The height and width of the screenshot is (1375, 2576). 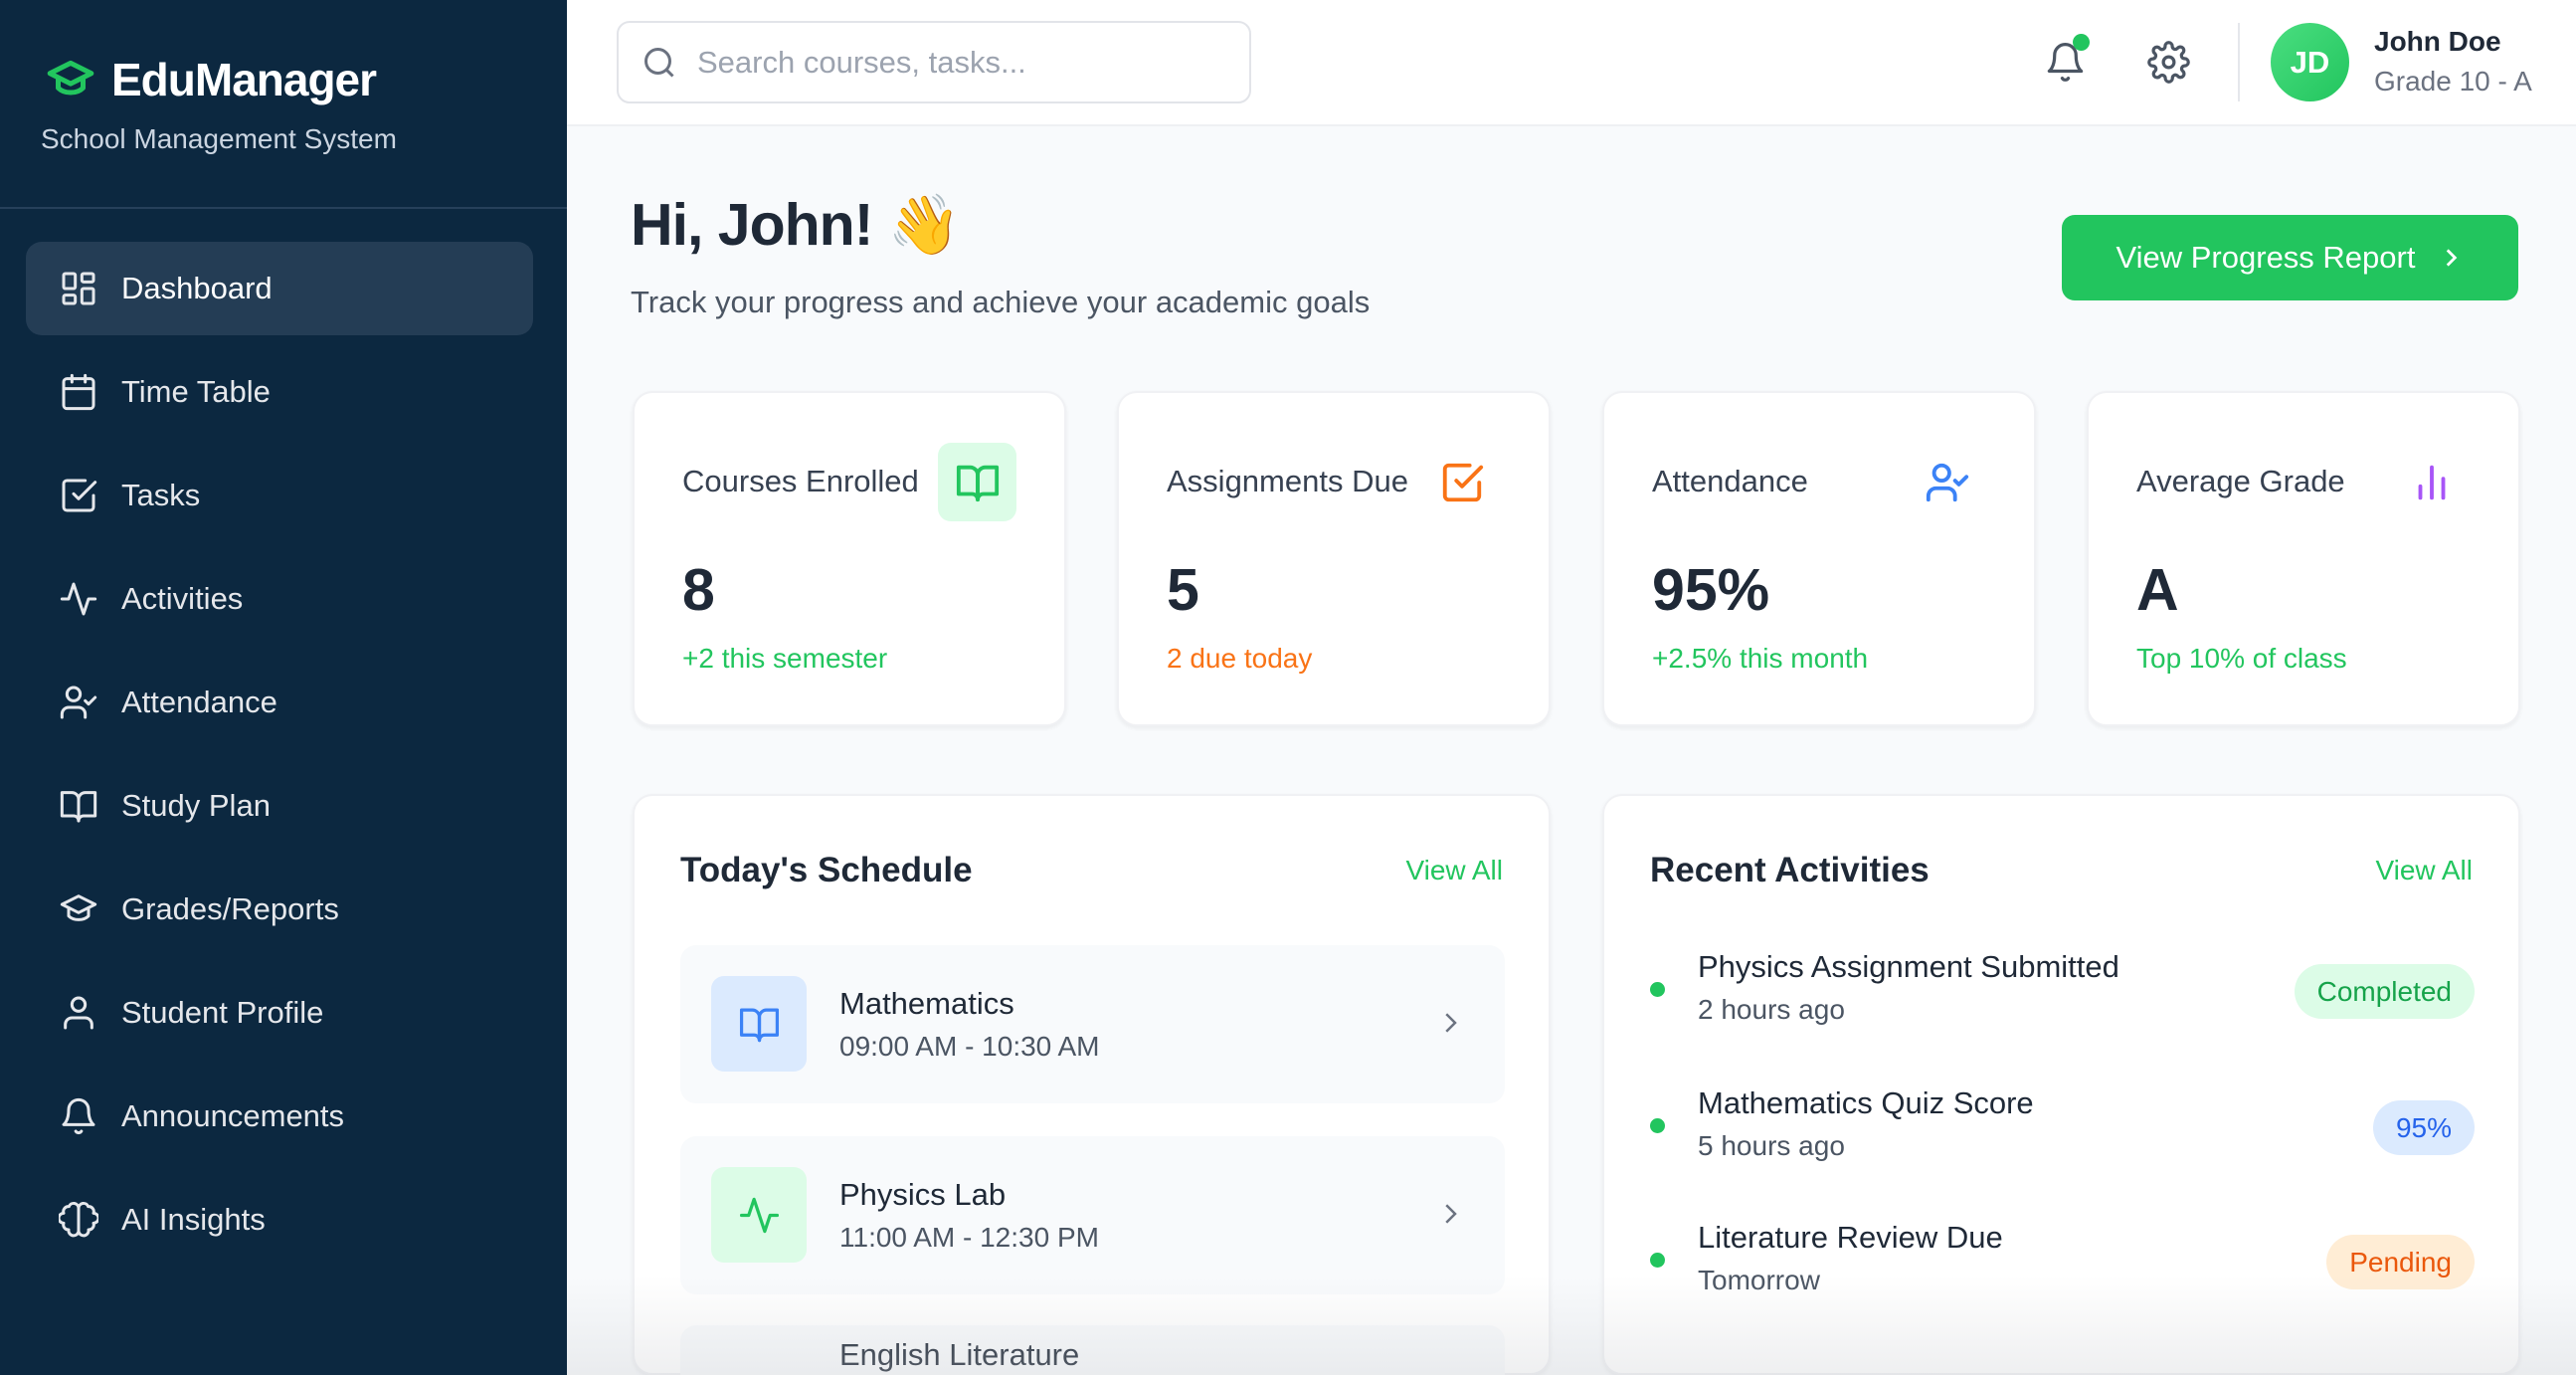 I want to click on stat-sub: +2.5% this month, so click(x=1760, y=658).